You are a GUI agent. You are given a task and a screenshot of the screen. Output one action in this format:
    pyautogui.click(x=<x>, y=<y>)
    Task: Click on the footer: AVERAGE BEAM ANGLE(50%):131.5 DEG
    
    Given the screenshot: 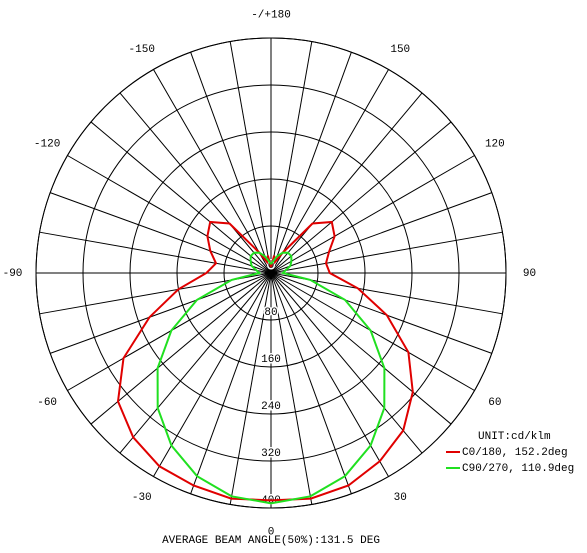 What is the action you would take?
    pyautogui.click(x=271, y=541)
    